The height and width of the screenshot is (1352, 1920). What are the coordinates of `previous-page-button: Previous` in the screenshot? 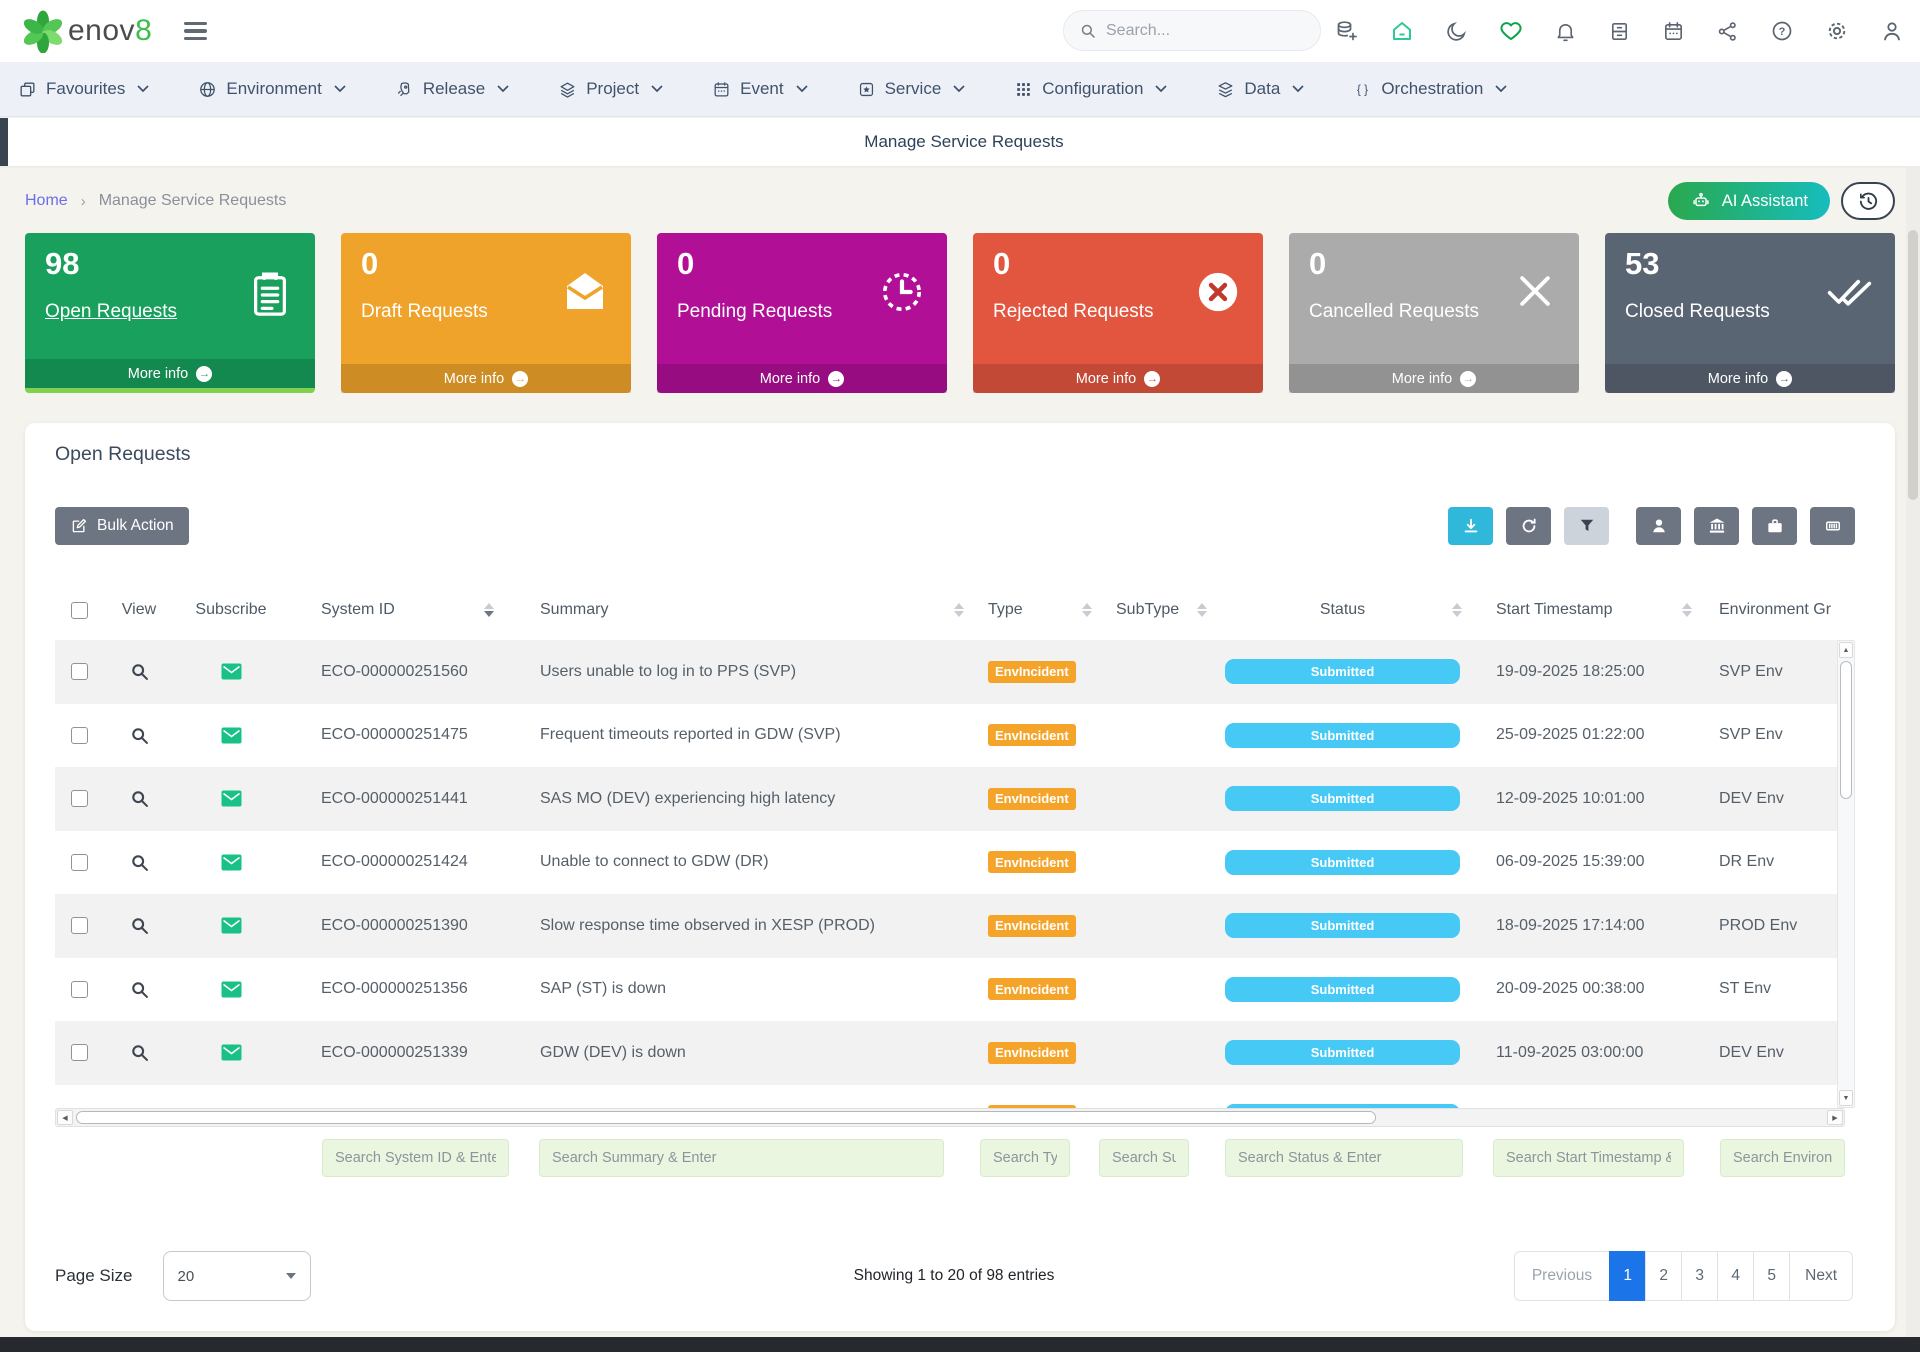 It's located at (1562, 1276).